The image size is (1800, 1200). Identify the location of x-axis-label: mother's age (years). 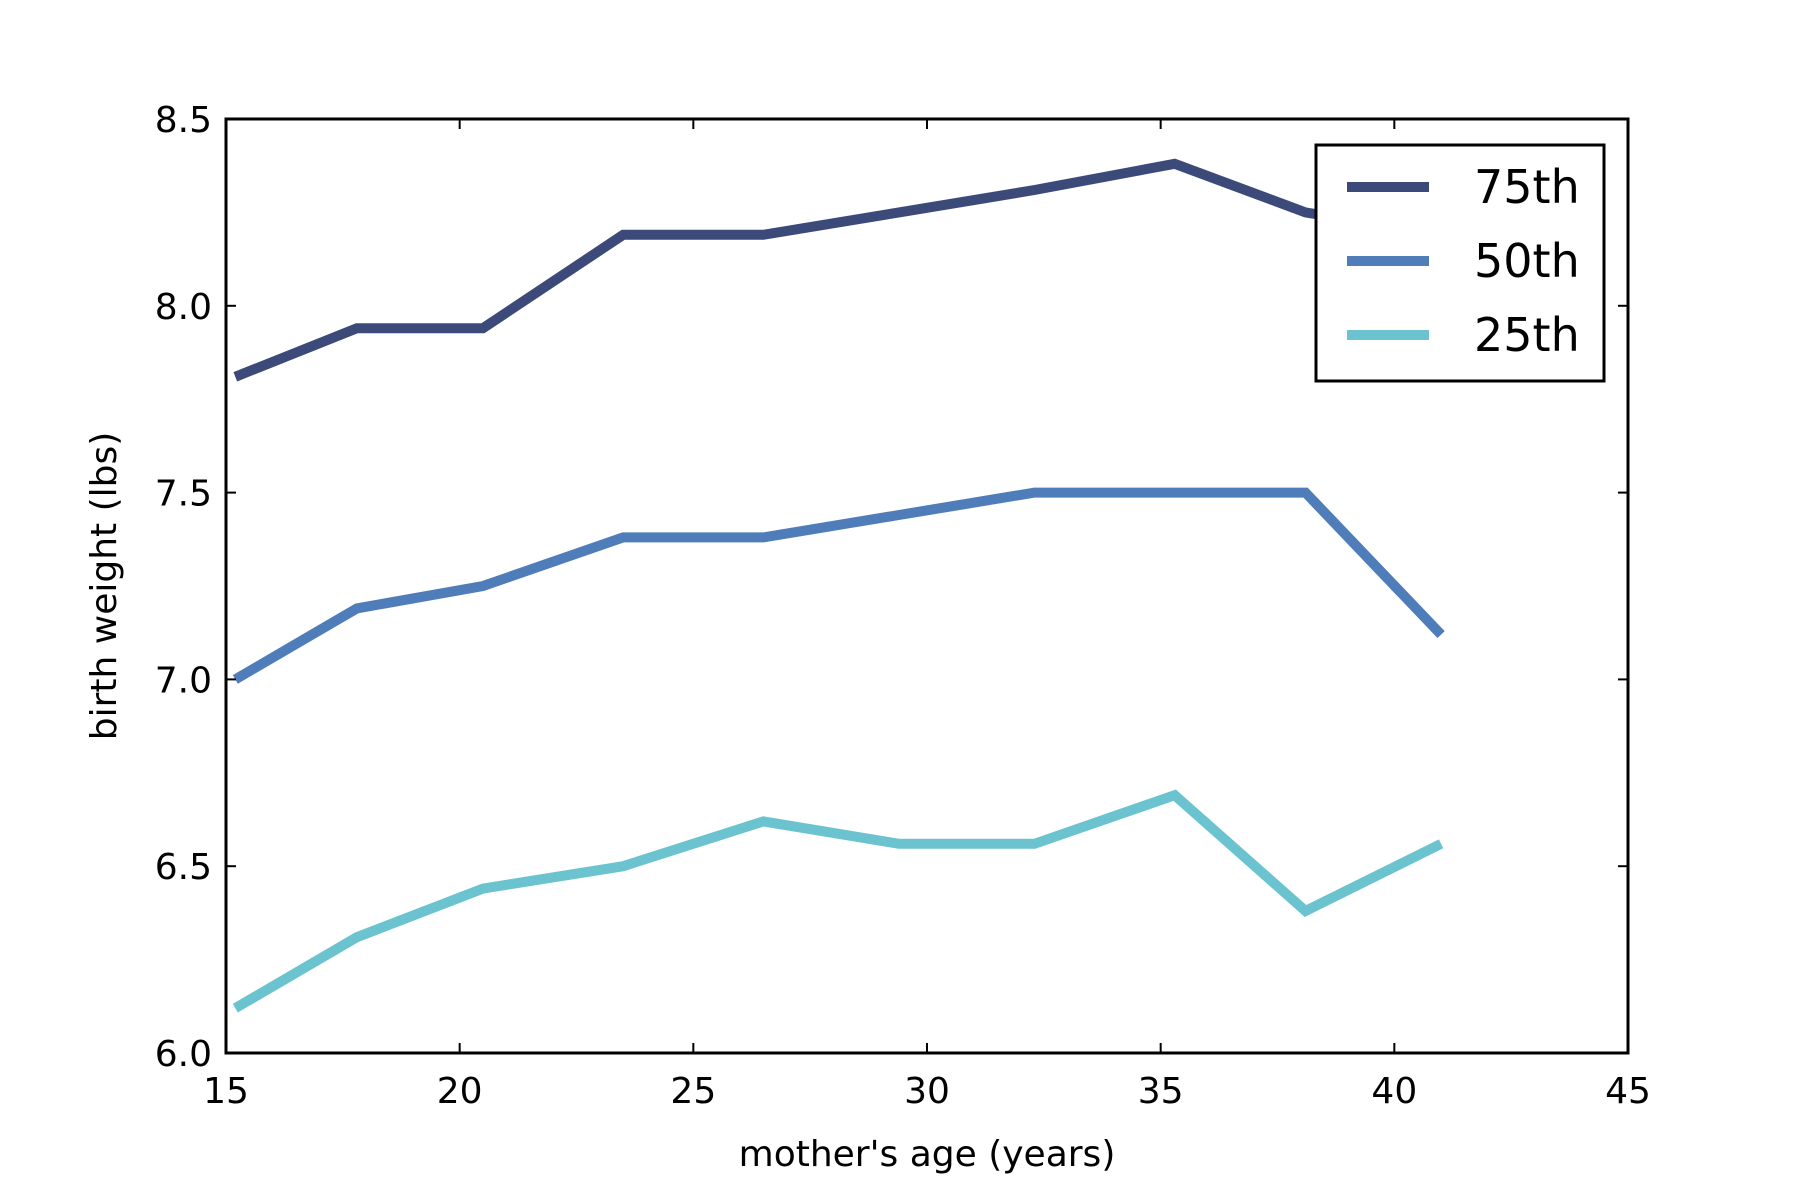
(927, 1154).